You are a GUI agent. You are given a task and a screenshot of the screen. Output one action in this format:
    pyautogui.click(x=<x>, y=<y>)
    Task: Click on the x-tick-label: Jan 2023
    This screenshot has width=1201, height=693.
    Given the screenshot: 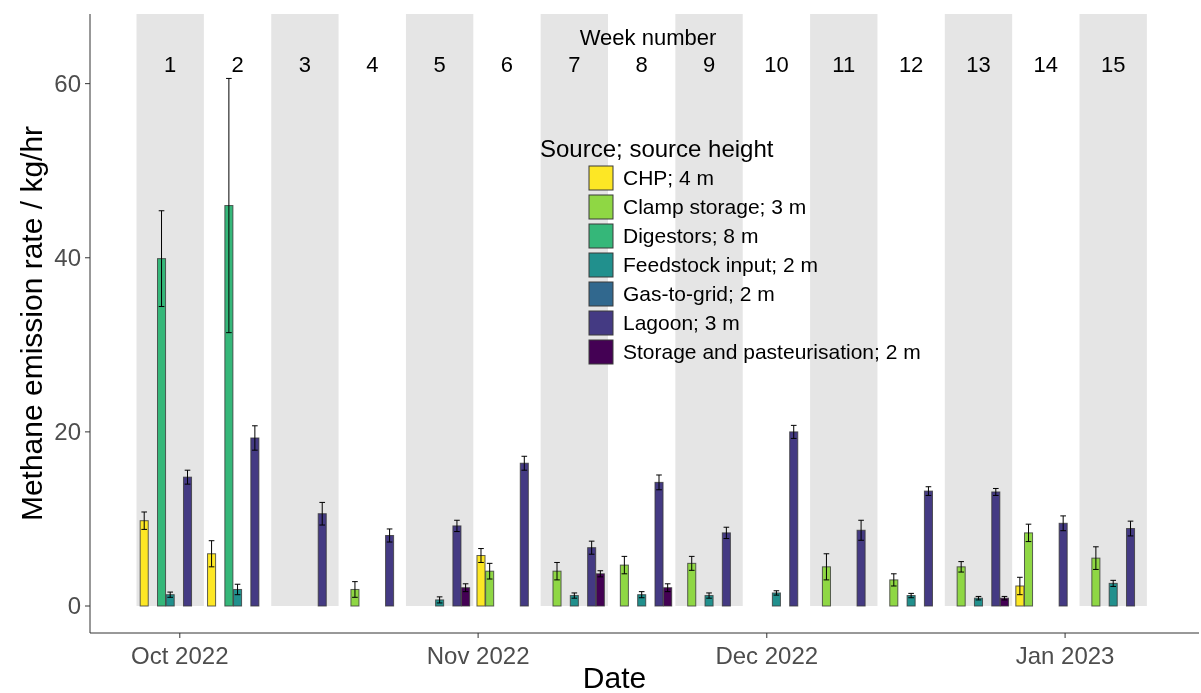 What is the action you would take?
    pyautogui.click(x=1065, y=655)
    